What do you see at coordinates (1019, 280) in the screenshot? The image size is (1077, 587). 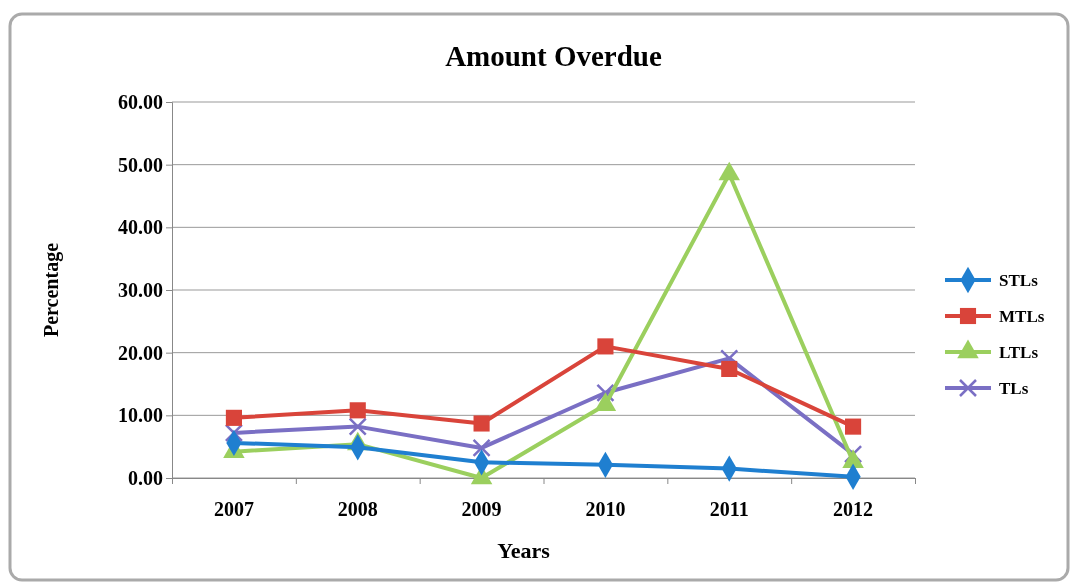 I see `legend-label: STLs` at bounding box center [1019, 280].